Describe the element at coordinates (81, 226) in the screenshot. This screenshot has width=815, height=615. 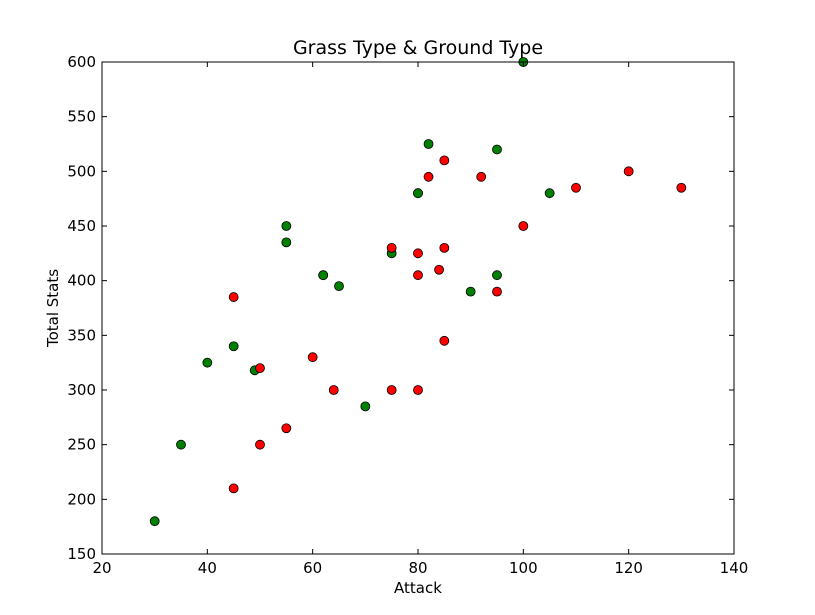
I see `y-tick-label: 450` at that location.